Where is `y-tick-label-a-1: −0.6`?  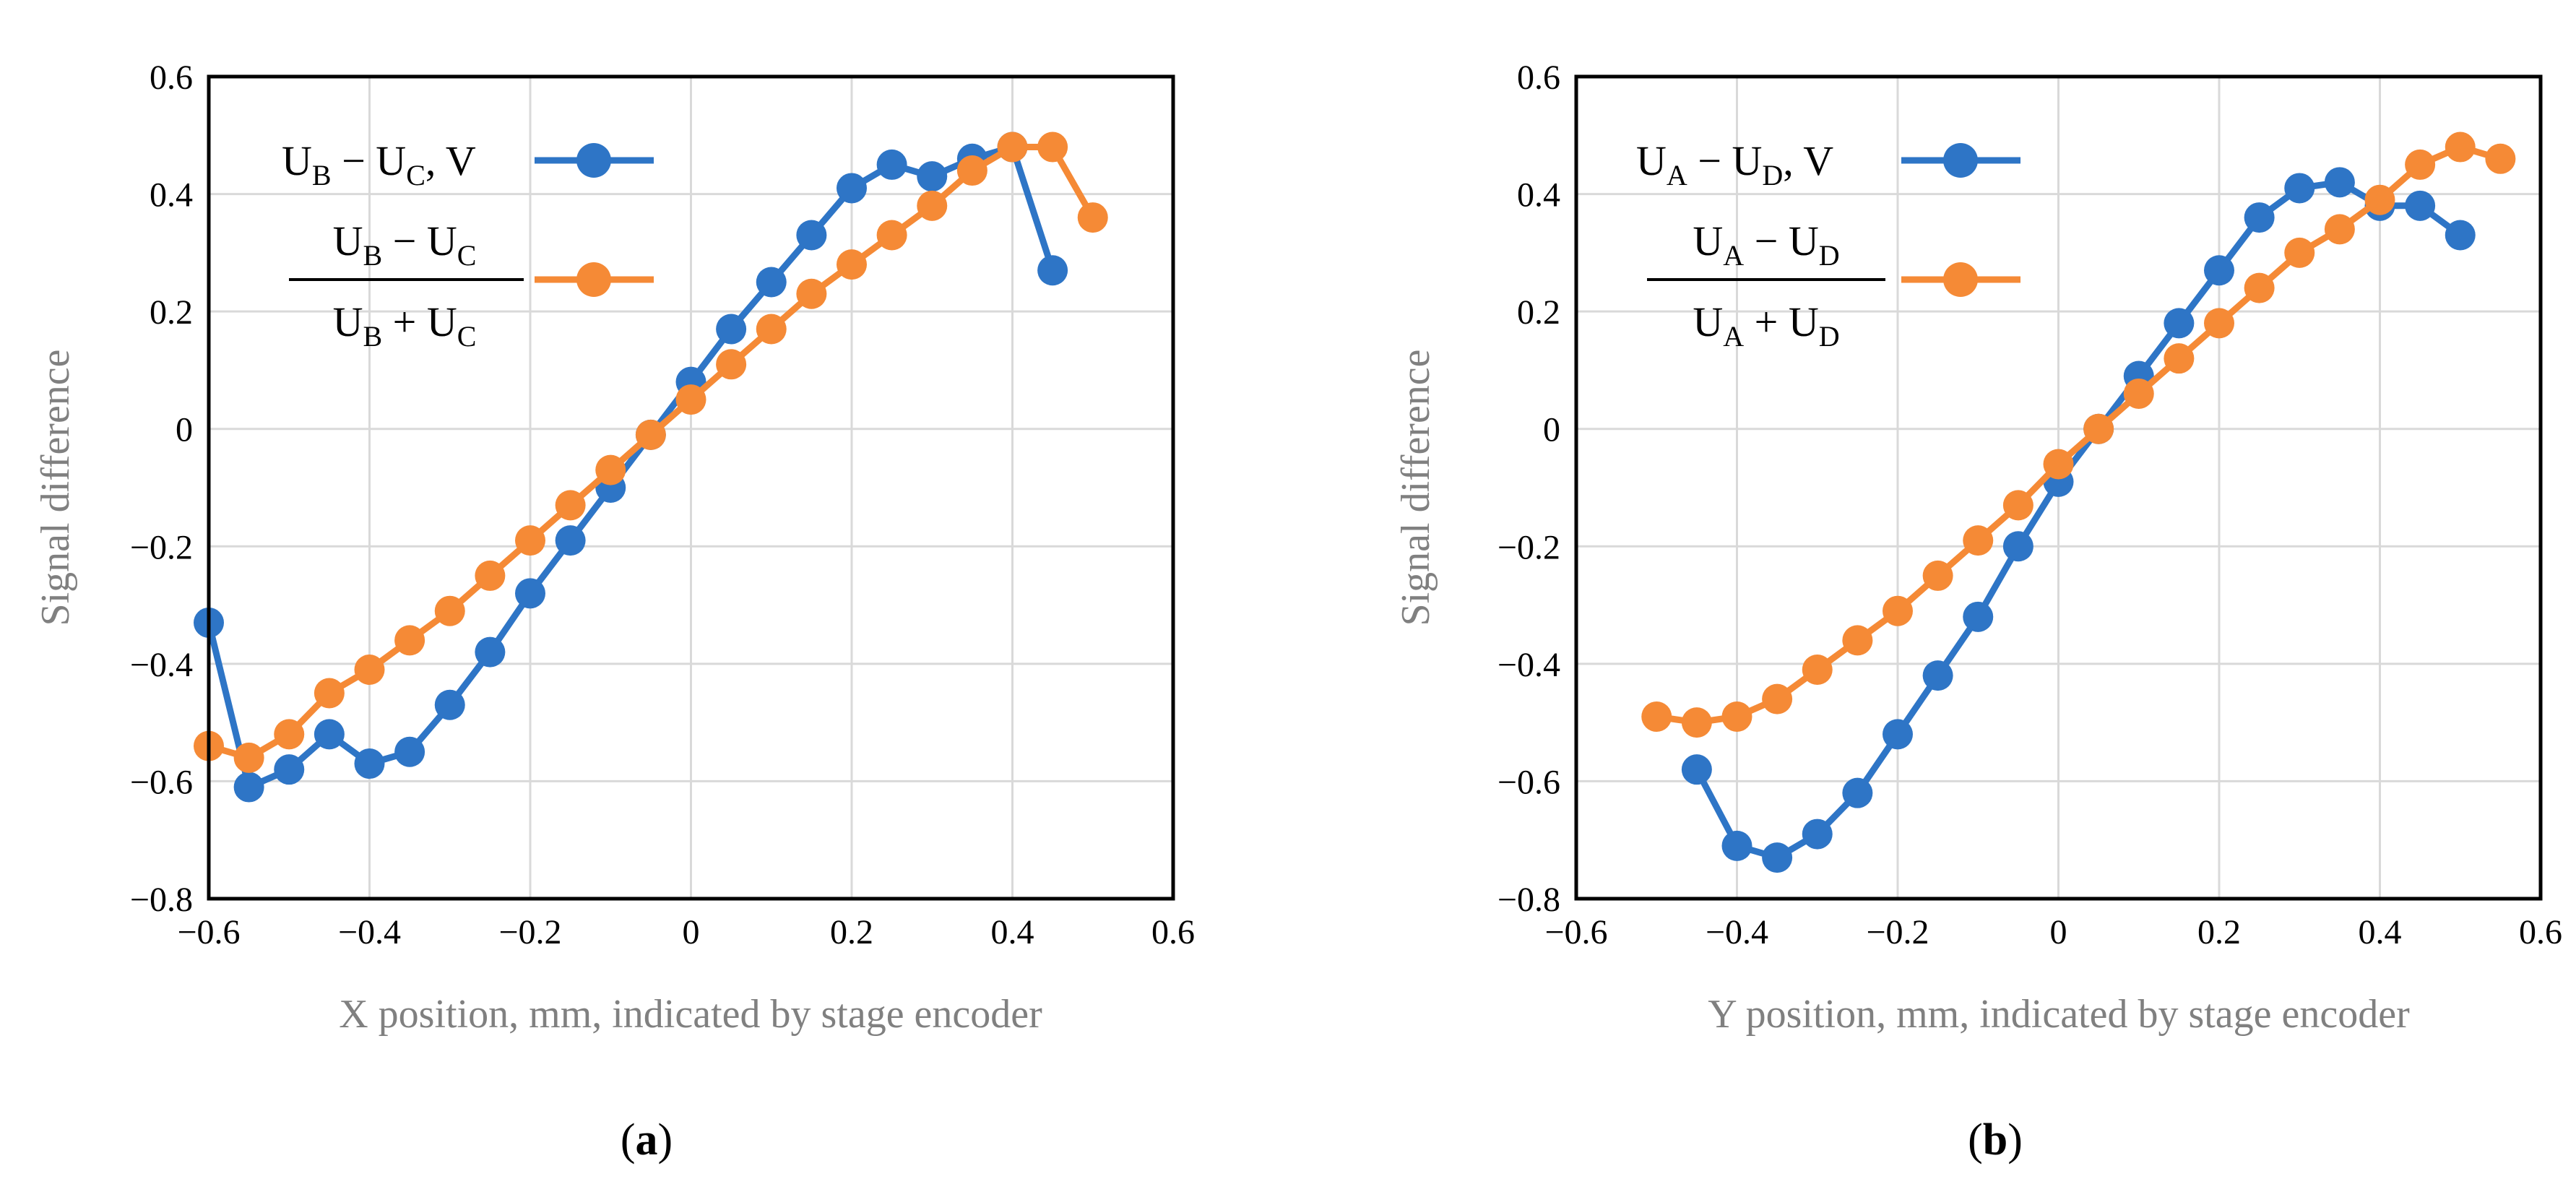 y-tick-label-a-1: −0.6 is located at coordinates (161, 782).